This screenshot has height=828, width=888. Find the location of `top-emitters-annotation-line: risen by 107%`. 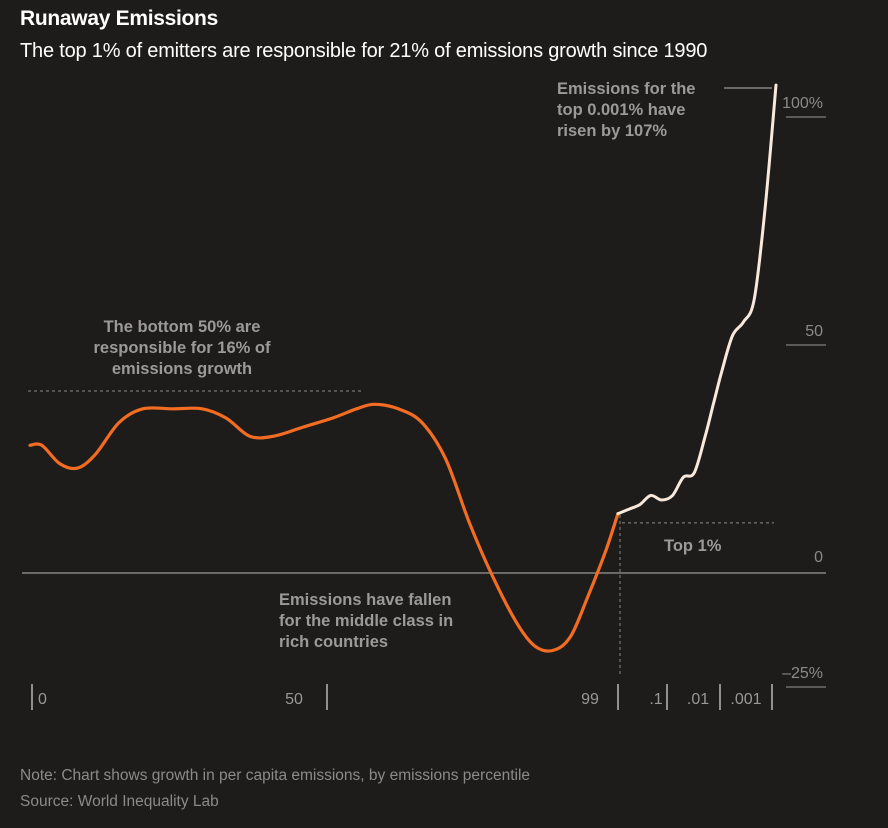

top-emitters-annotation-line: risen by 107% is located at coordinates (612, 131).